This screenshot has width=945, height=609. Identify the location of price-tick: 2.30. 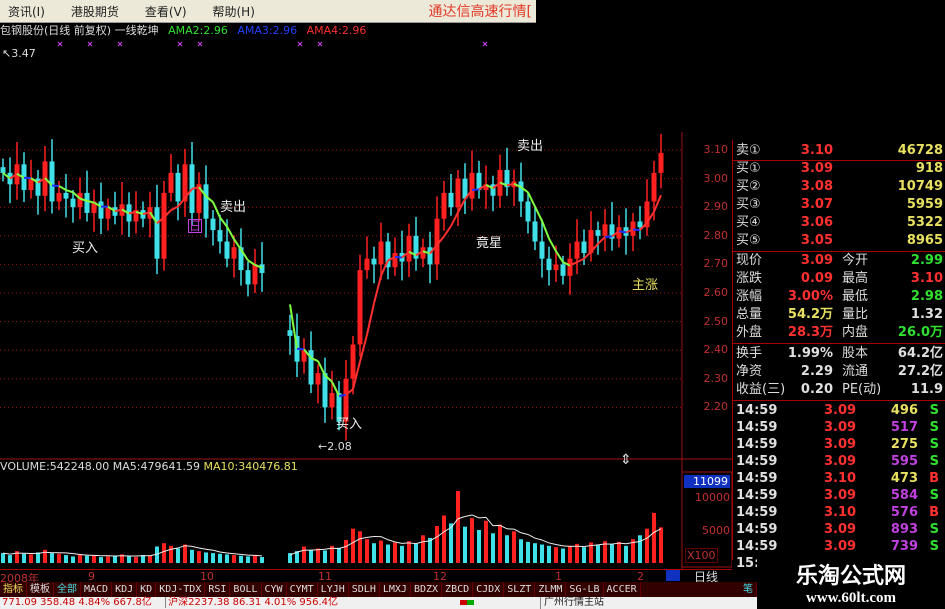
(716, 378).